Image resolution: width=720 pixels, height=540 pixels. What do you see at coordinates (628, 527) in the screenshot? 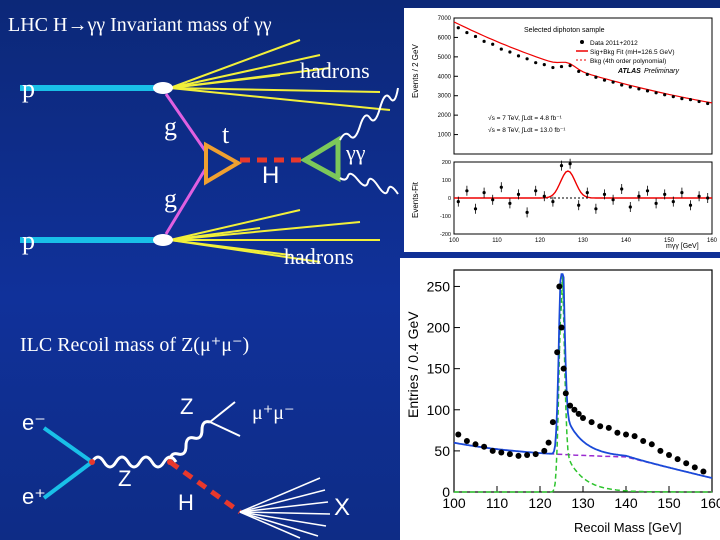
I see `recoil-xlabel: Recoil Mass [GeV]` at bounding box center [628, 527].